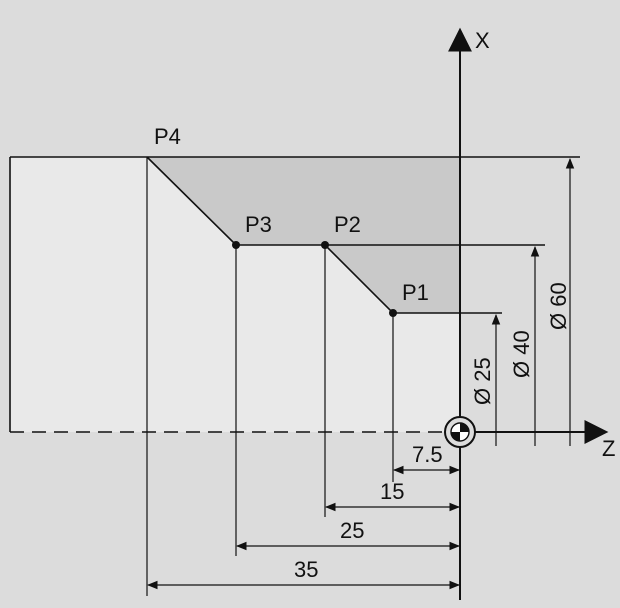 The image size is (620, 608). Describe the element at coordinates (167, 136) in the screenshot. I see `point-p4-label: P4` at that location.